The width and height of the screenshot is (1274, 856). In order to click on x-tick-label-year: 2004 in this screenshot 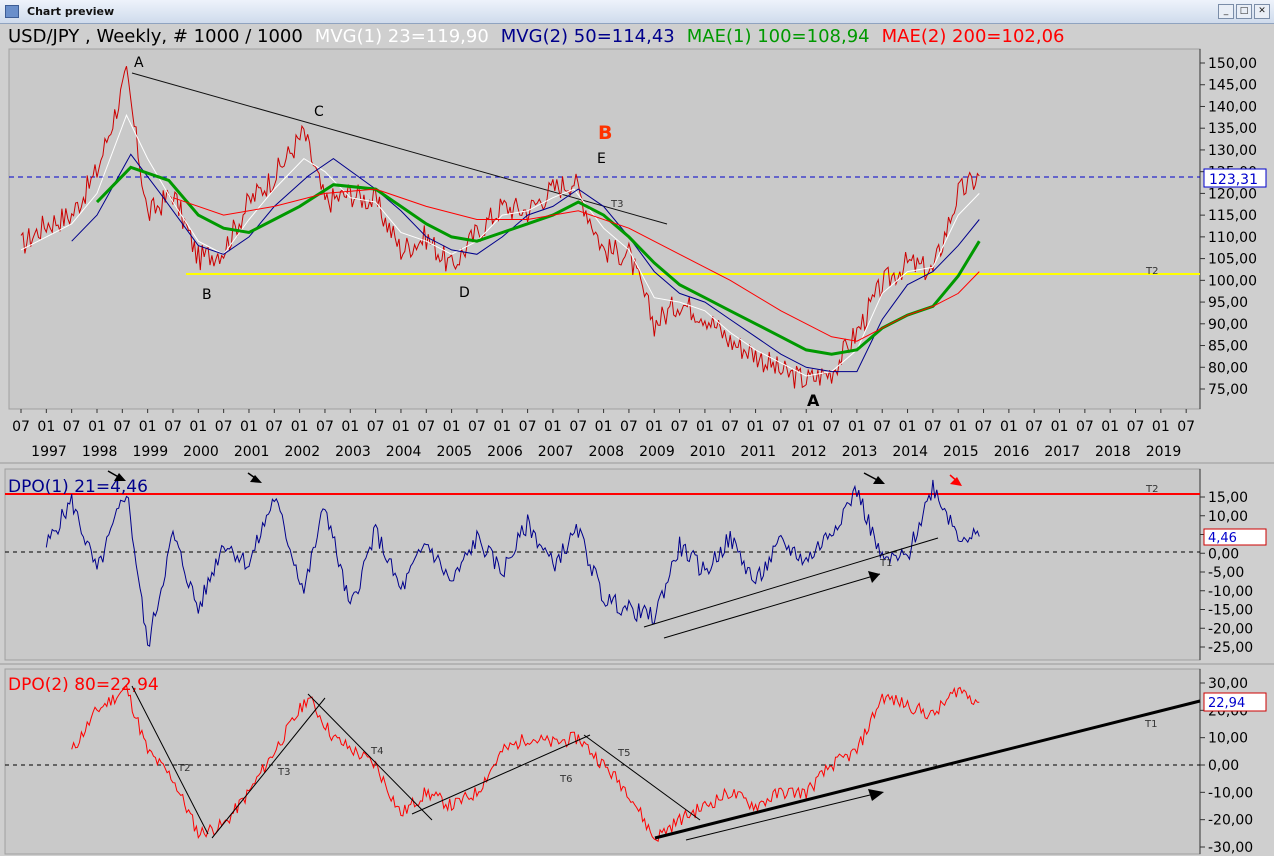, I will do `click(404, 452)`.